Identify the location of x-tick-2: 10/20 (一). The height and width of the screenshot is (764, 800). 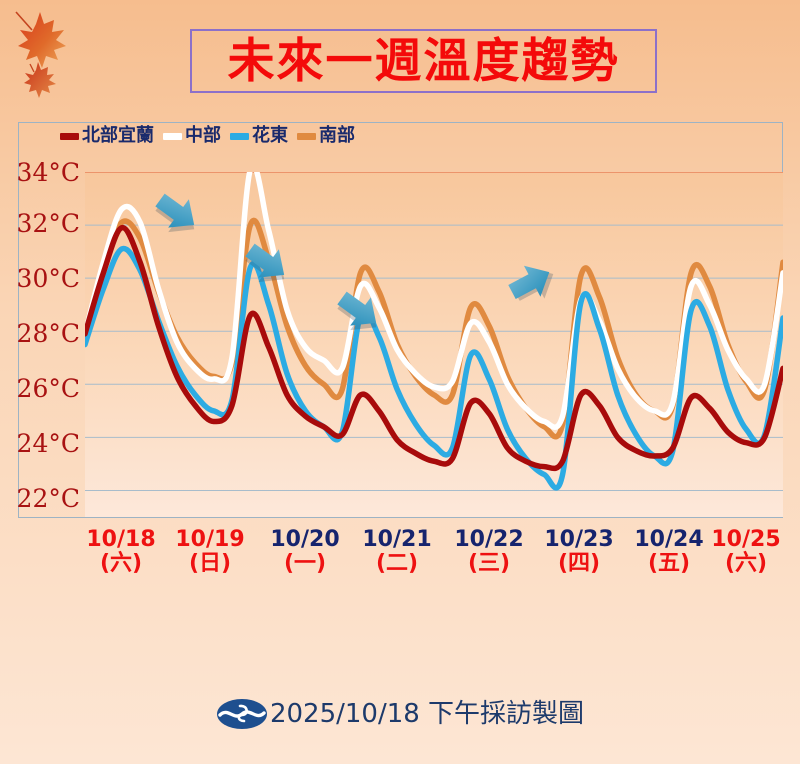
(305, 552).